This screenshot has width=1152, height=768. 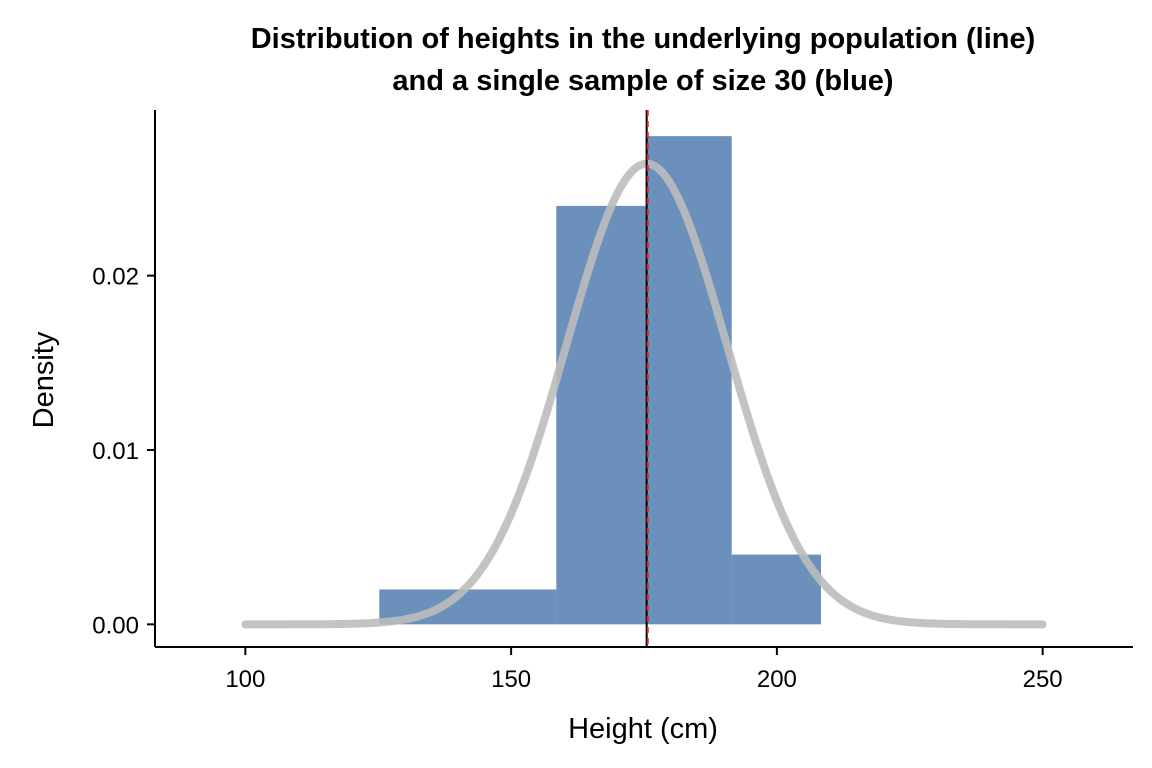 I want to click on y-tick-label-2: 0.02, so click(x=115, y=277).